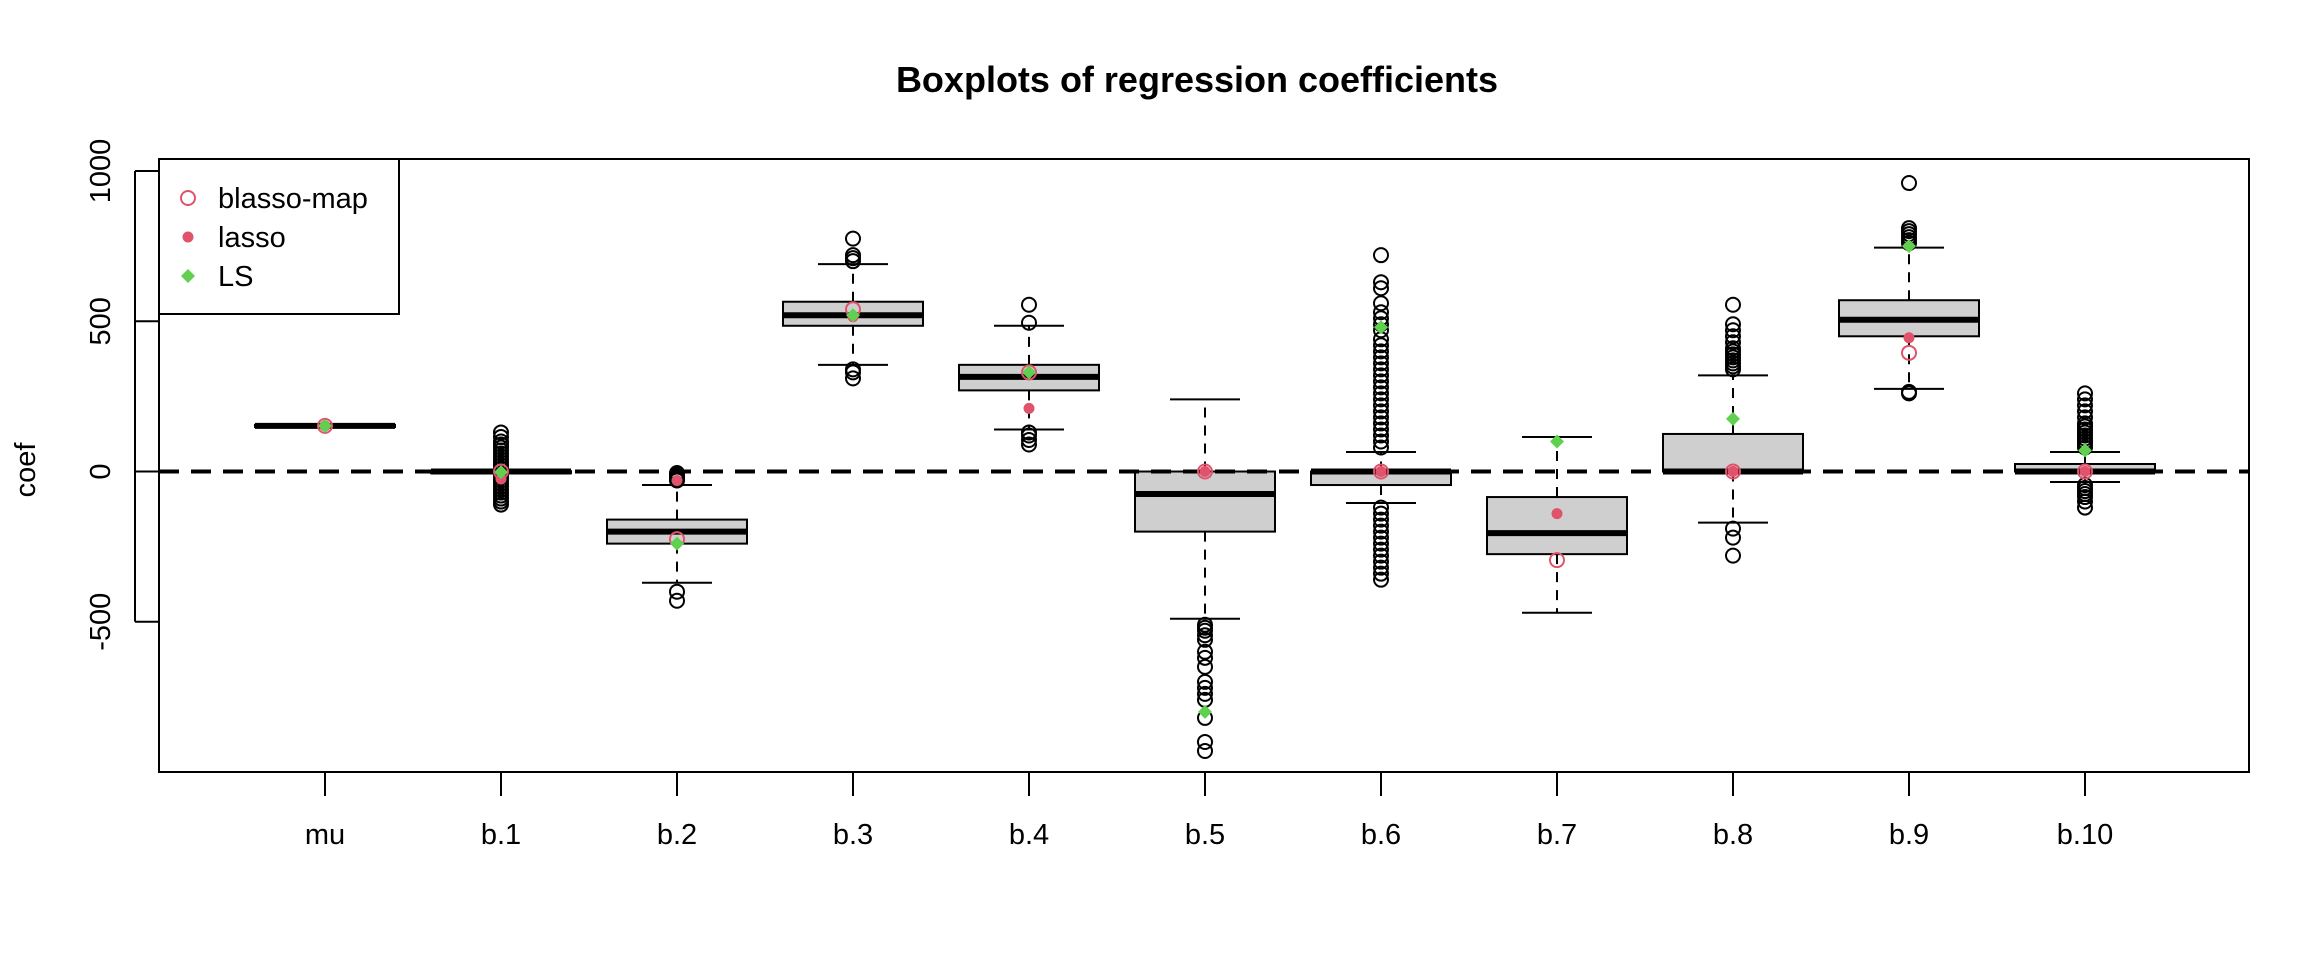 This screenshot has height=960, width=2304. I want to click on x-tick-label: b.6, so click(1381, 835).